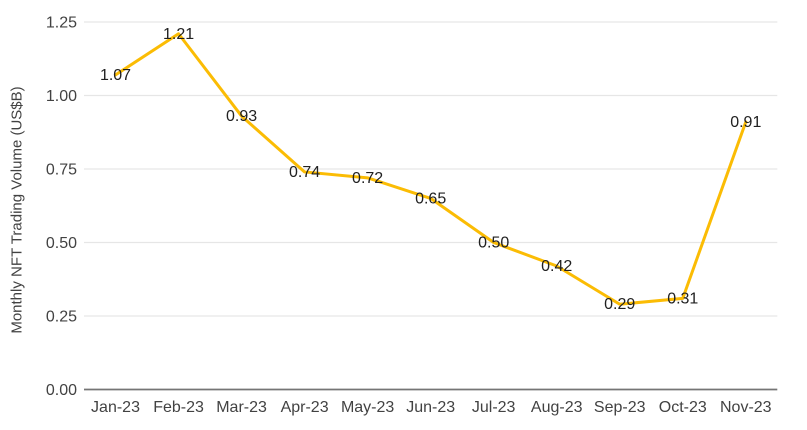  What do you see at coordinates (557, 407) in the screenshot?
I see `x-tick-label: Aug-23` at bounding box center [557, 407].